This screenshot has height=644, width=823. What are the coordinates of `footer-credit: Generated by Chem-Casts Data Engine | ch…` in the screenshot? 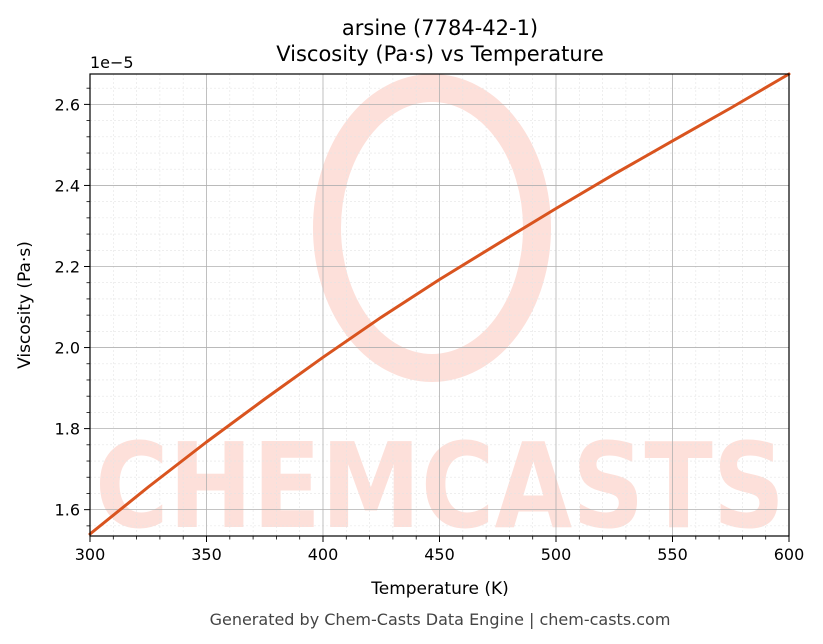 It's located at (440, 619).